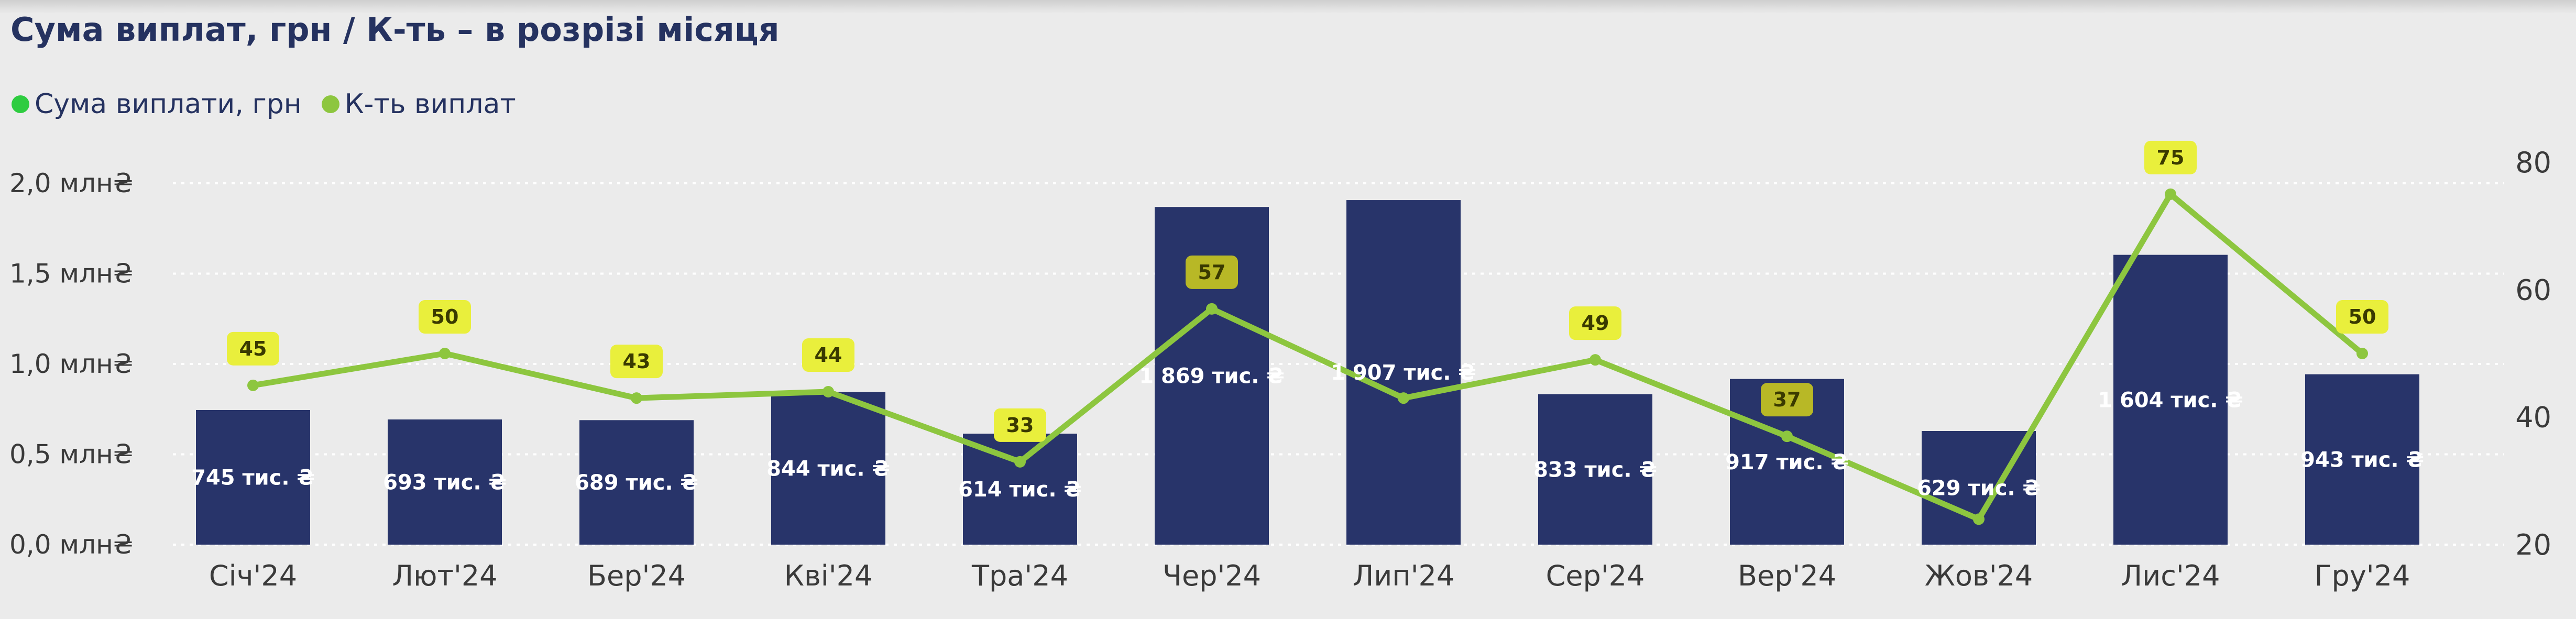 Image resolution: width=2576 pixels, height=619 pixels. I want to click on x-tick-label: Сер'24, so click(1595, 575).